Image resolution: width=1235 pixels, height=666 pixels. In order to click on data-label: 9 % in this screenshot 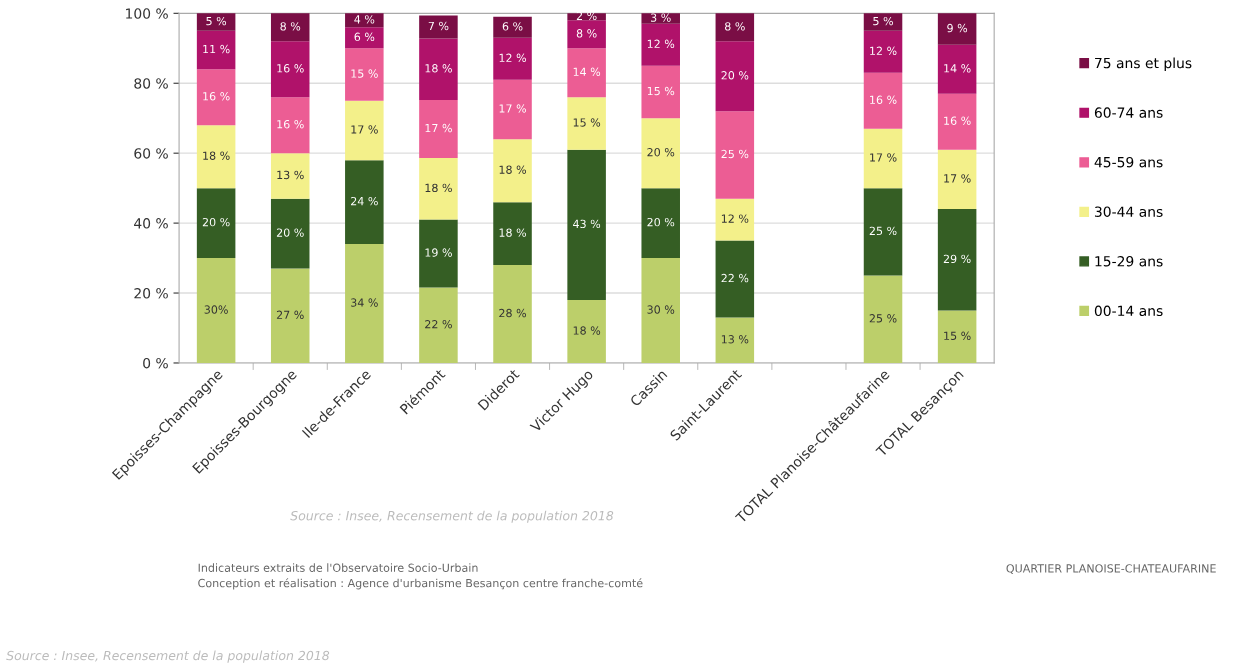, I will do `click(957, 28)`.